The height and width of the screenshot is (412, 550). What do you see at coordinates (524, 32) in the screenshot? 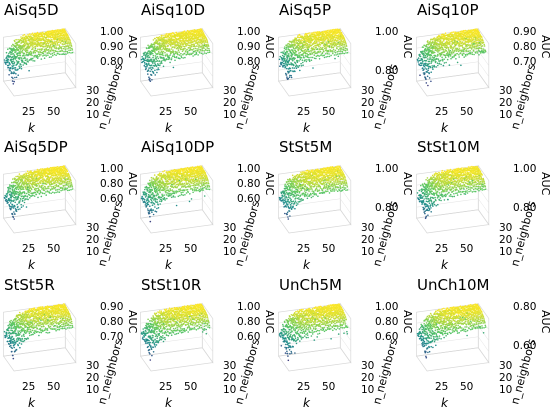
I see `z-tick-label: 0.90` at bounding box center [524, 32].